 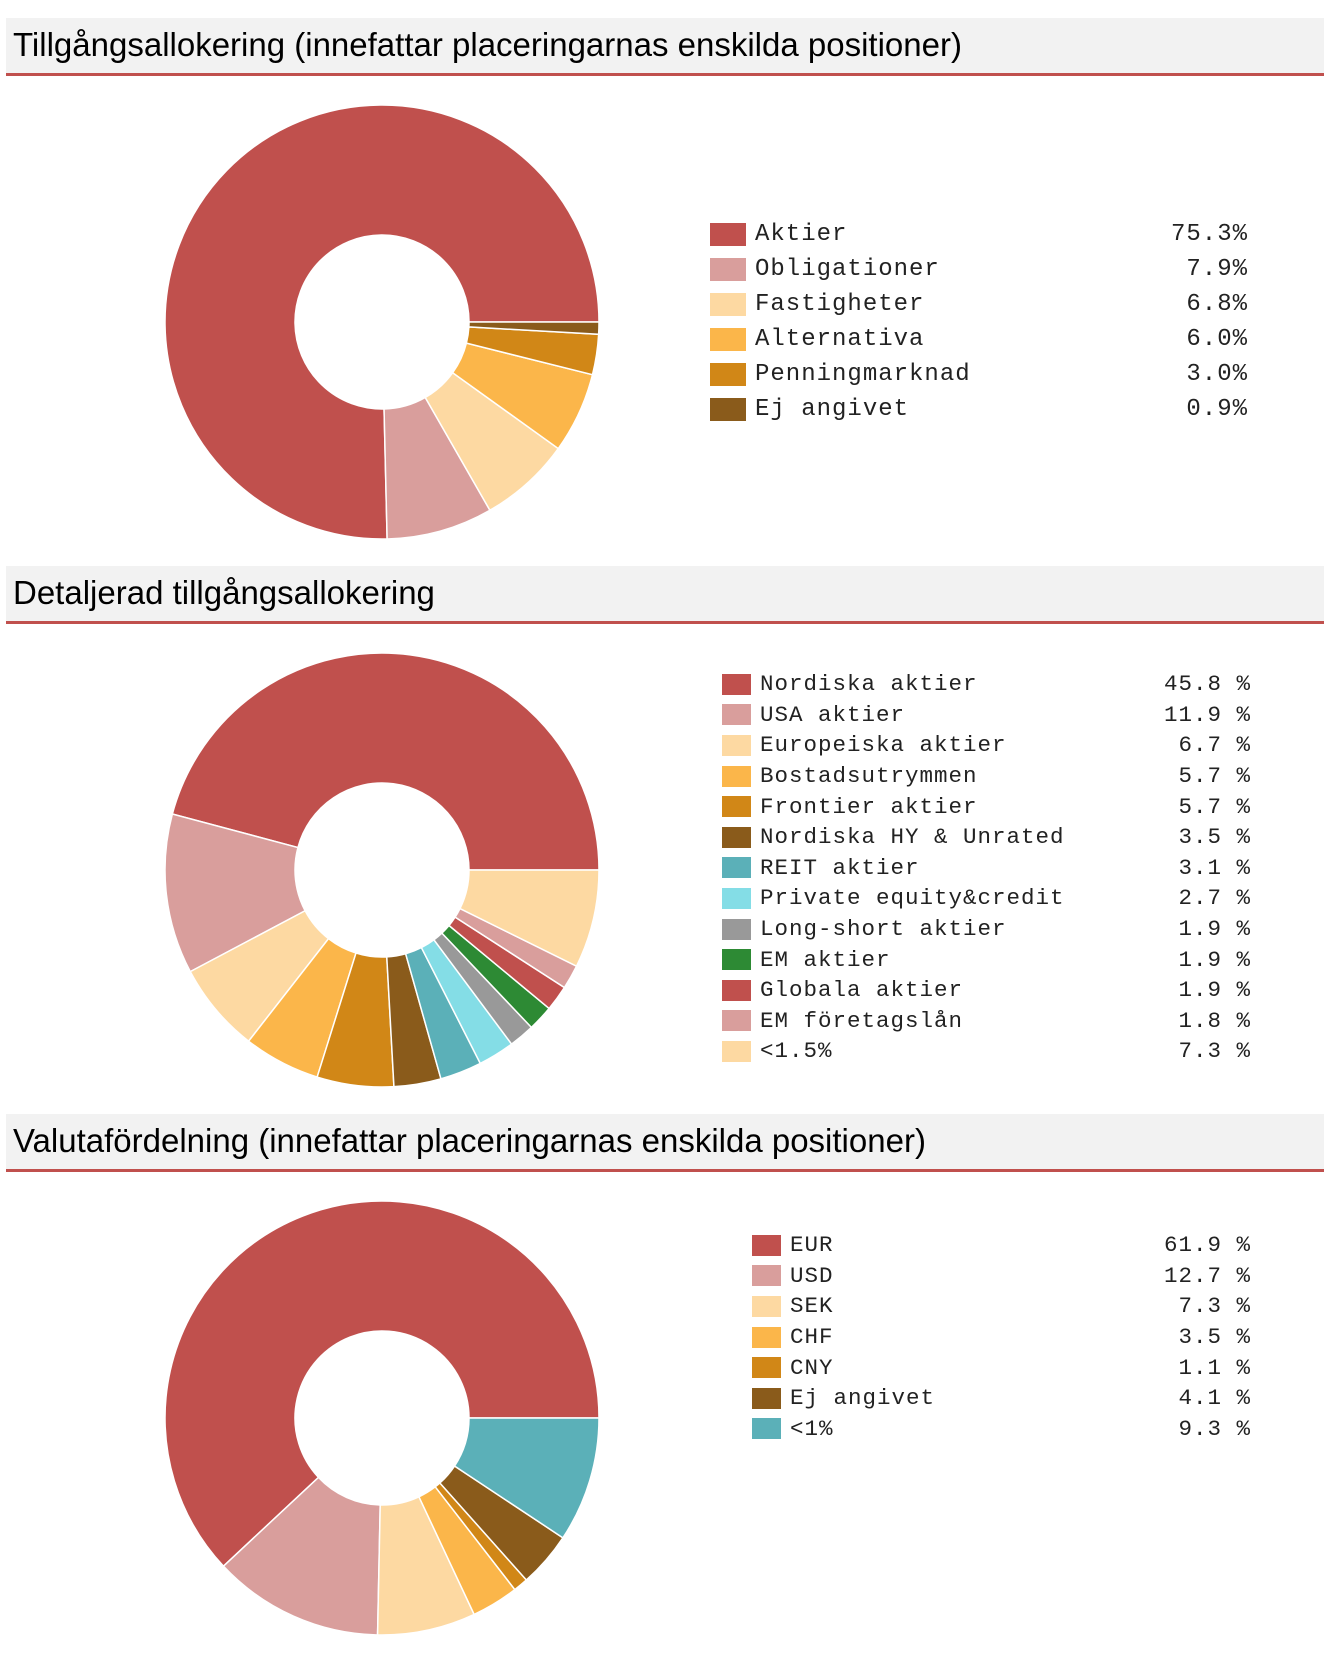 What do you see at coordinates (1209, 234) in the screenshot?
I see `legend-value: 75.3%` at bounding box center [1209, 234].